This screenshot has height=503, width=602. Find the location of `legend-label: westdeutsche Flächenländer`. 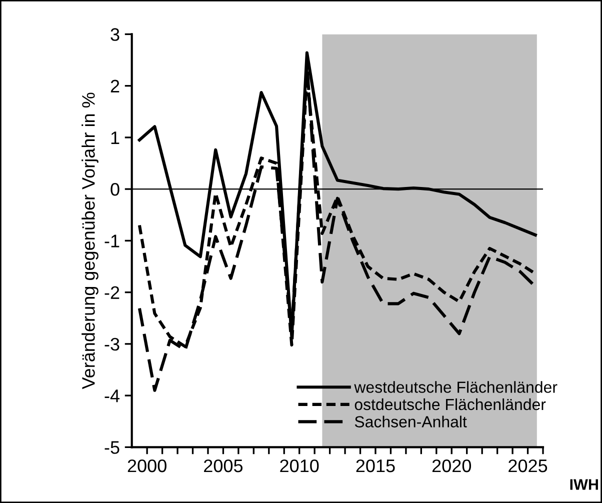

legend-label: westdeutsche Flächenländer is located at coordinates (456, 387).